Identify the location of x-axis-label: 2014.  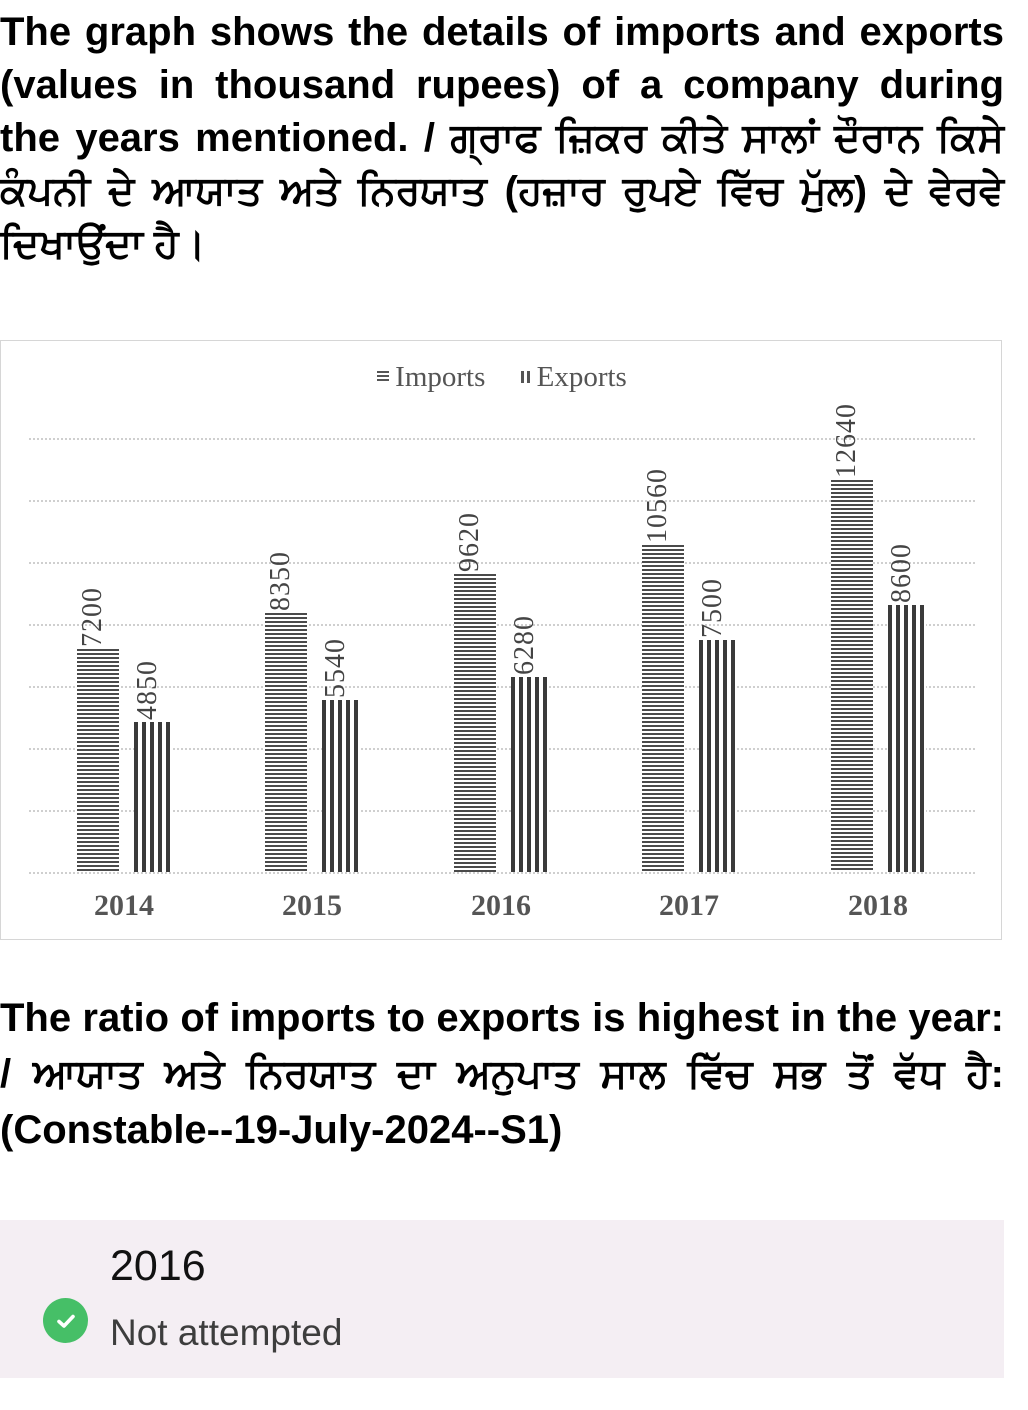
(124, 905).